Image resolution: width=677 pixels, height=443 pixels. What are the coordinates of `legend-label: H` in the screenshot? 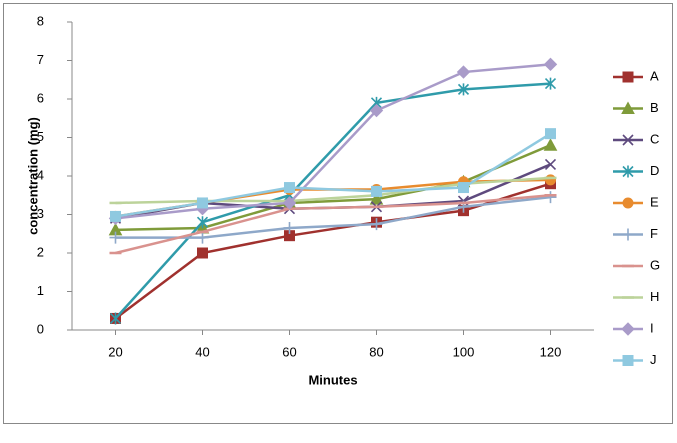 It's located at (654, 296).